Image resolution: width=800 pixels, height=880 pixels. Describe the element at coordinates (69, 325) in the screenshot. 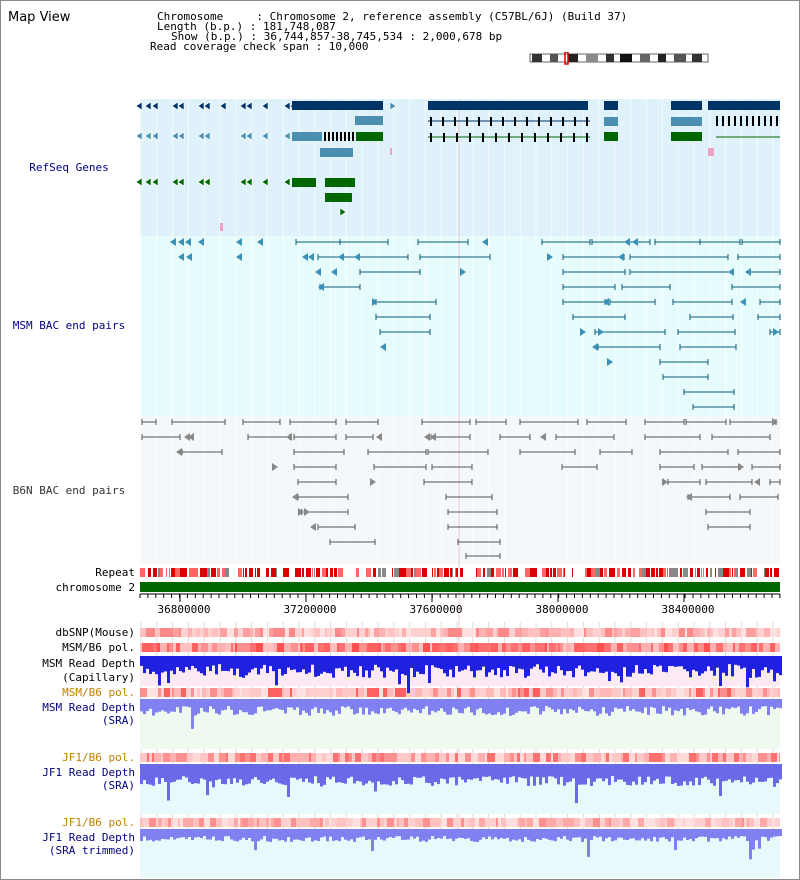

I see `track-label-msm-bac: MSM BAC end pairs` at that location.